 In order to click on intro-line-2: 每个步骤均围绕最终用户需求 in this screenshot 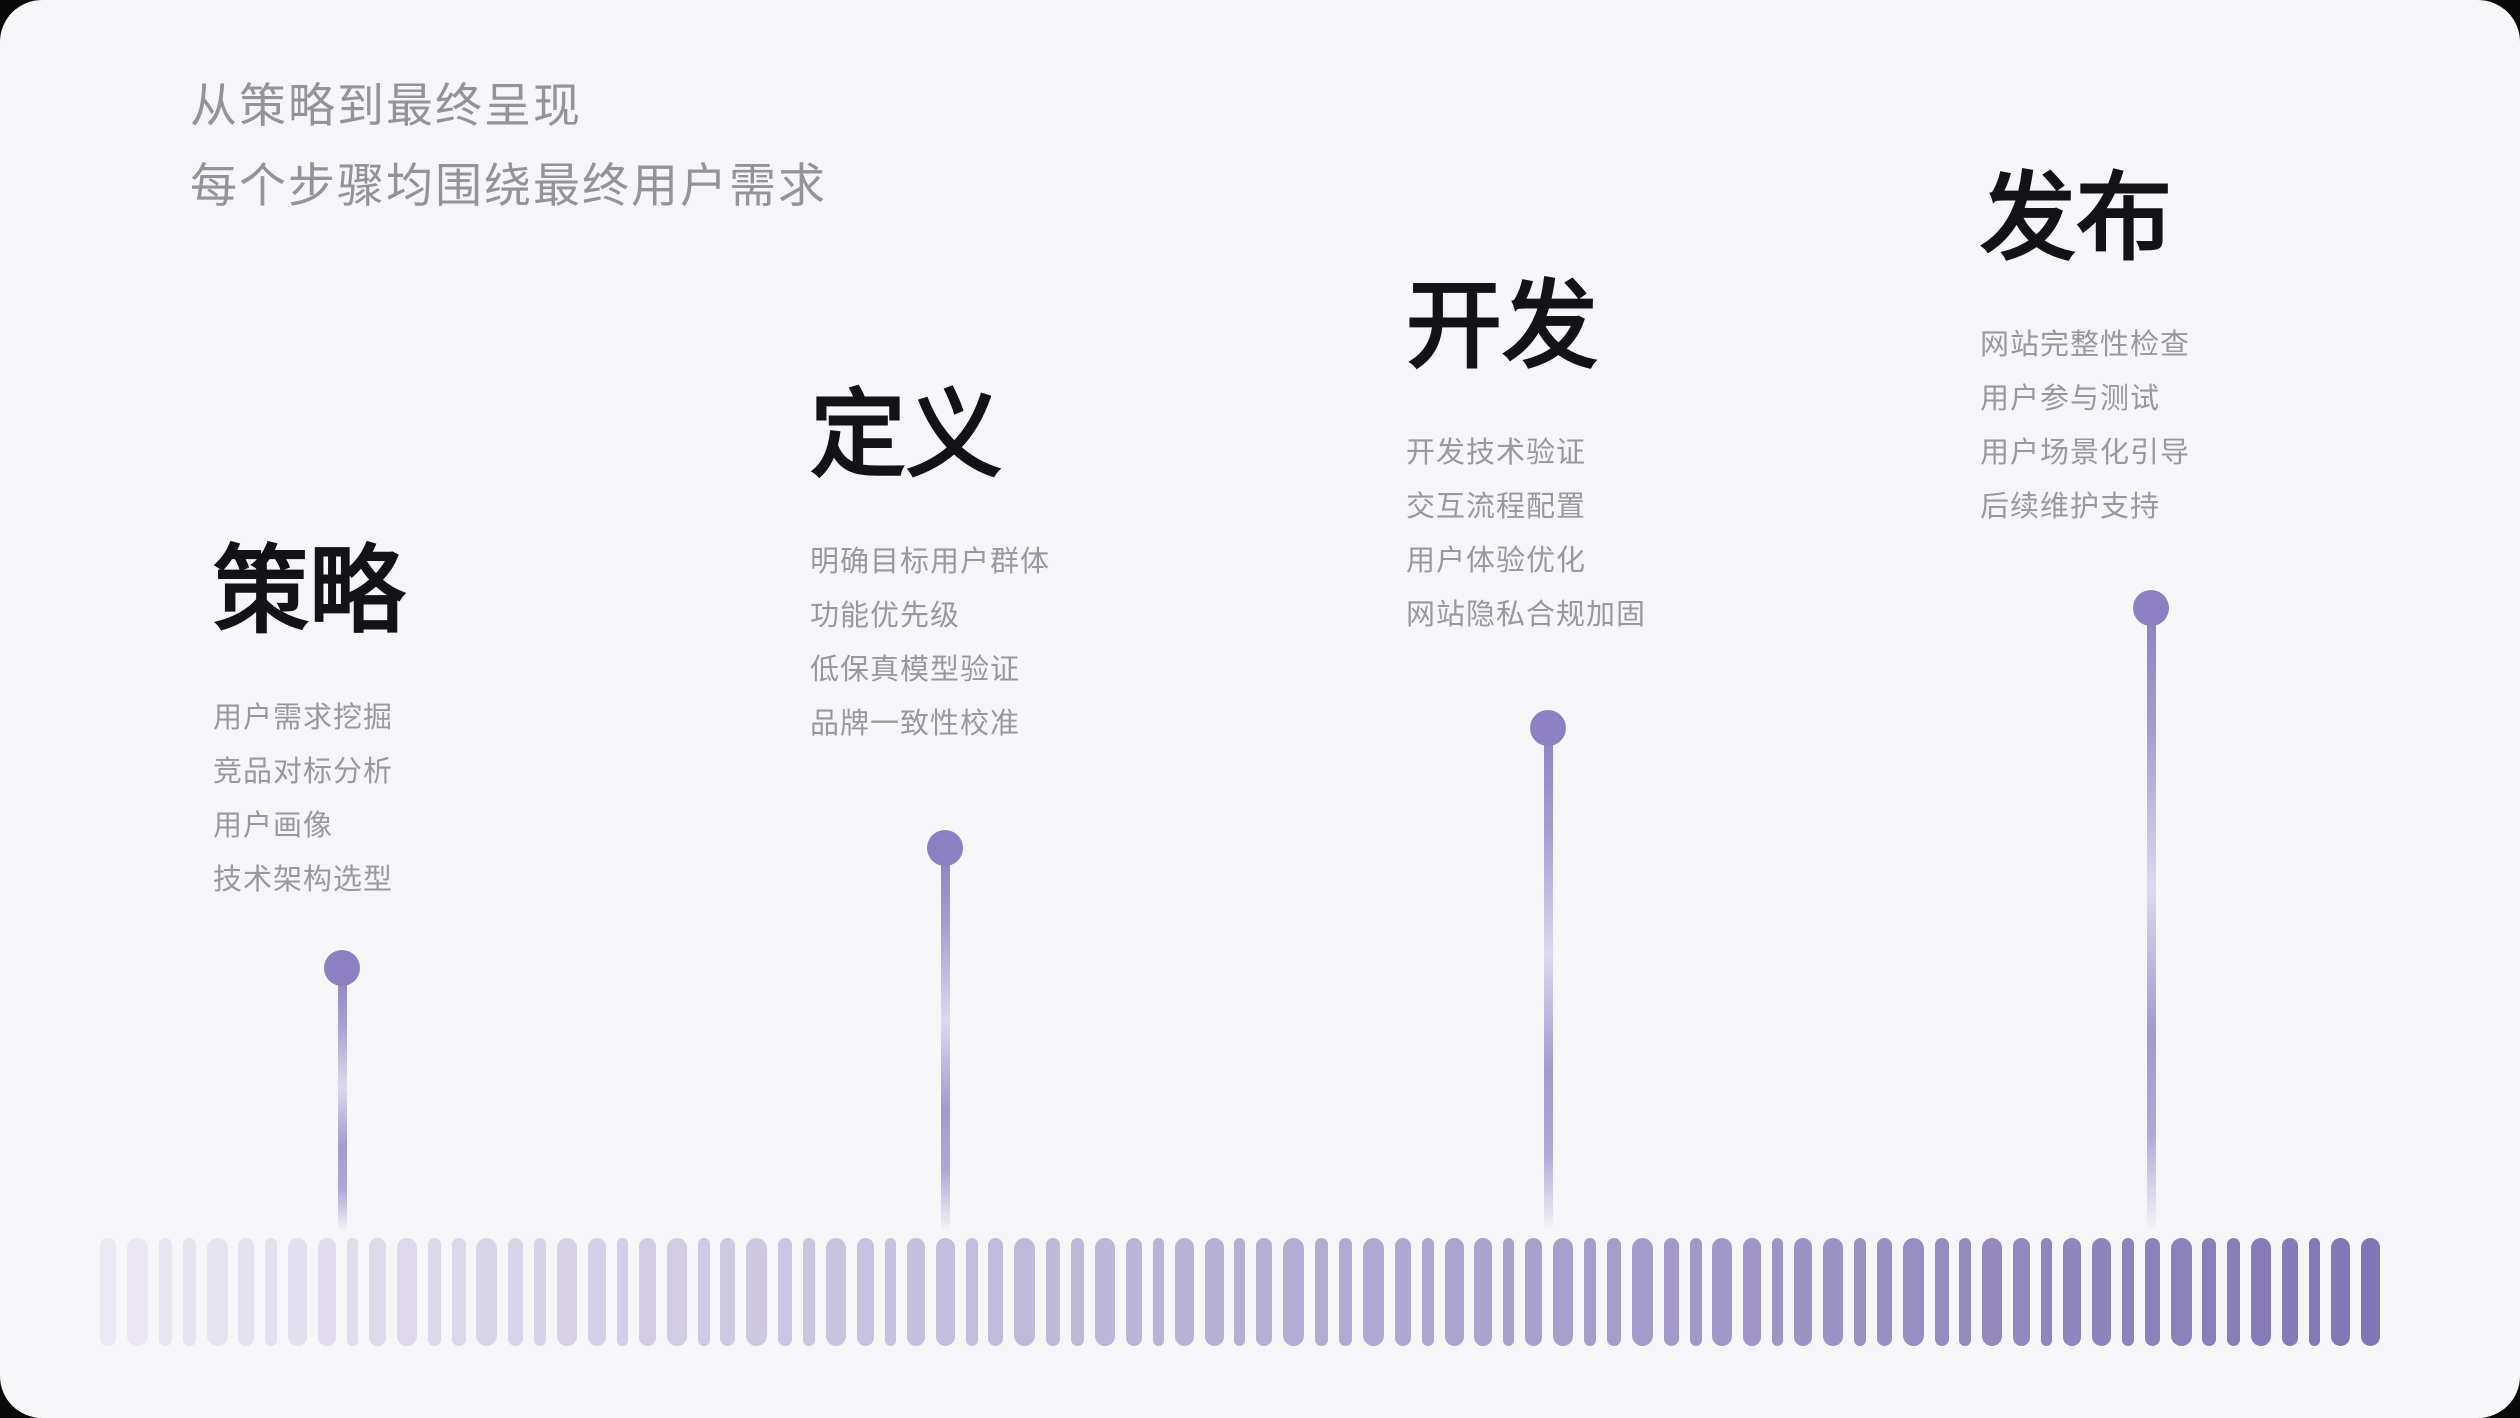, I will do `click(508, 185)`.